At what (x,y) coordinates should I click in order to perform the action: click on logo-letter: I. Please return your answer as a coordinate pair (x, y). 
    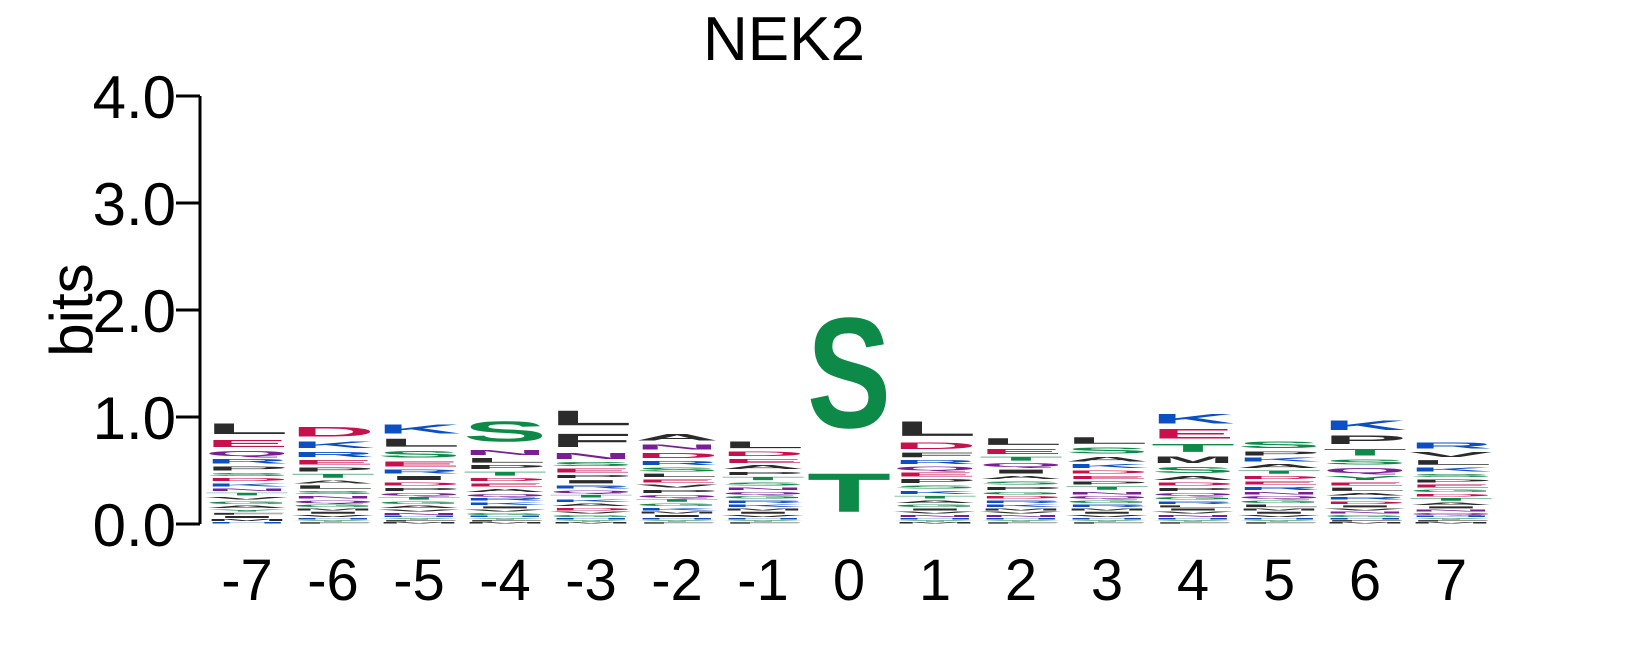
    Looking at the image, I should click on (677, 515).